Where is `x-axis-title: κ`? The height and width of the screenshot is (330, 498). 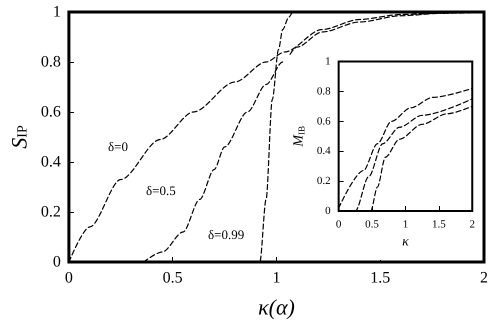 x-axis-title: κ is located at coordinates (406, 242).